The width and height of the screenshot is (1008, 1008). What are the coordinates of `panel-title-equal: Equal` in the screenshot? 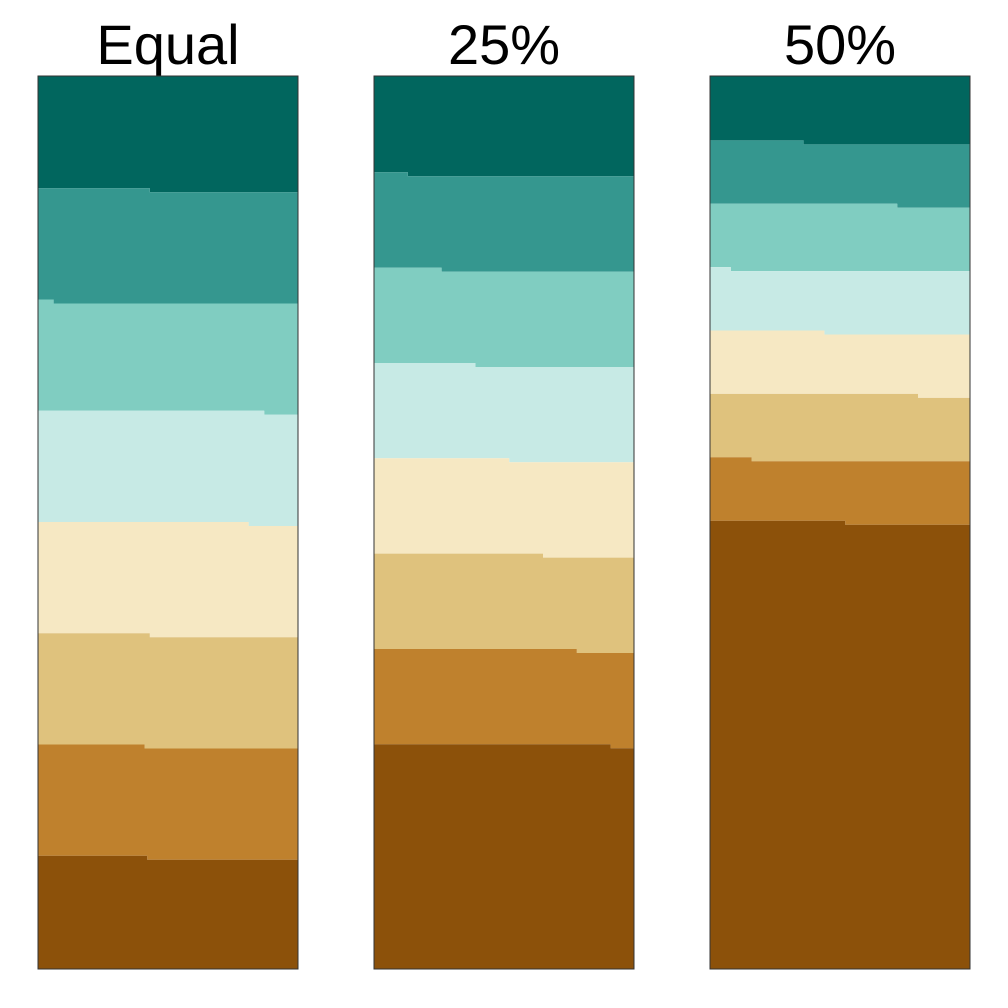 It's located at (167, 44).